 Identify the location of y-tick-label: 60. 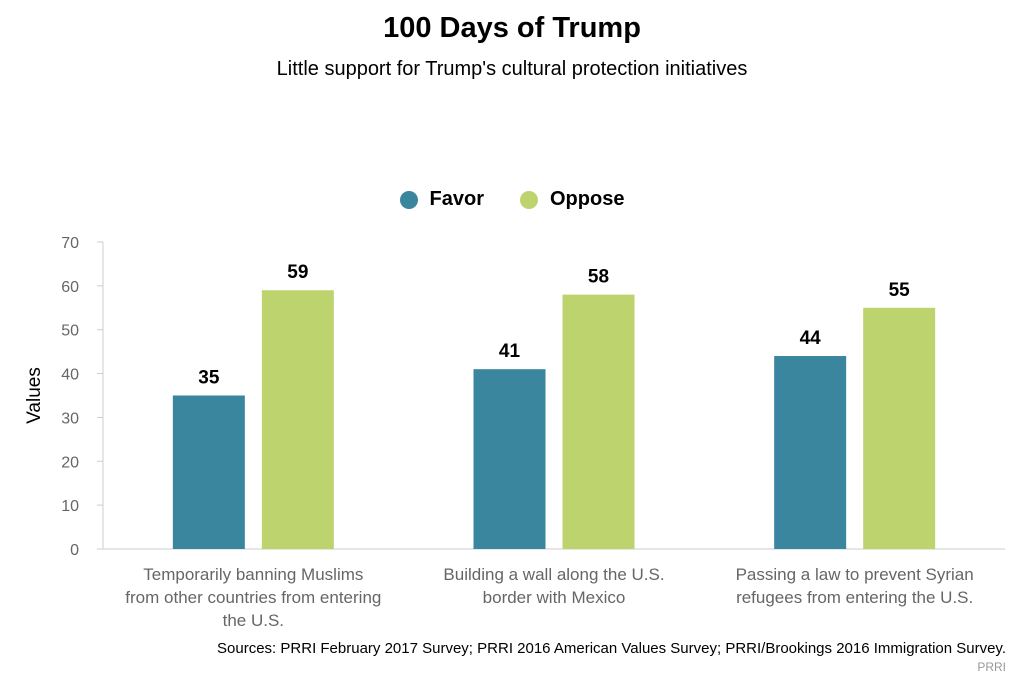
(70, 287).